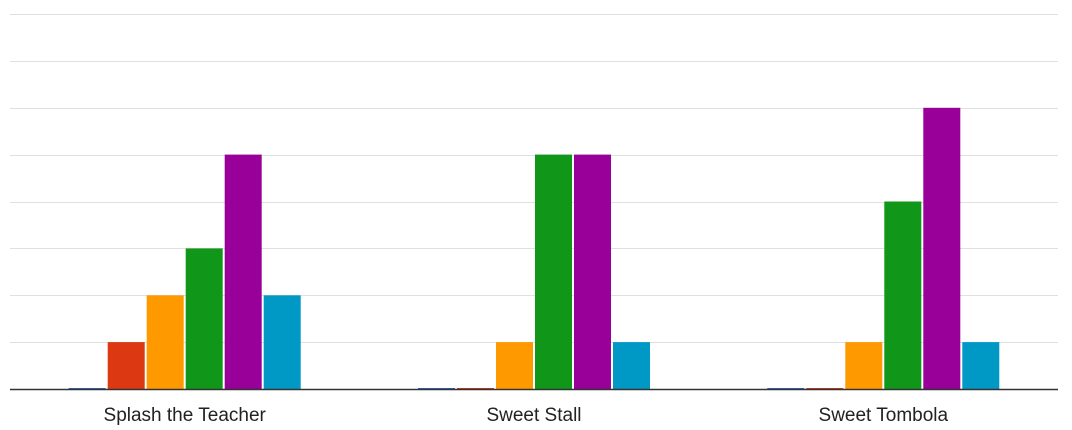  Describe the element at coordinates (884, 415) in the screenshot. I see `x-tick-label: Sweet Tombola` at that location.